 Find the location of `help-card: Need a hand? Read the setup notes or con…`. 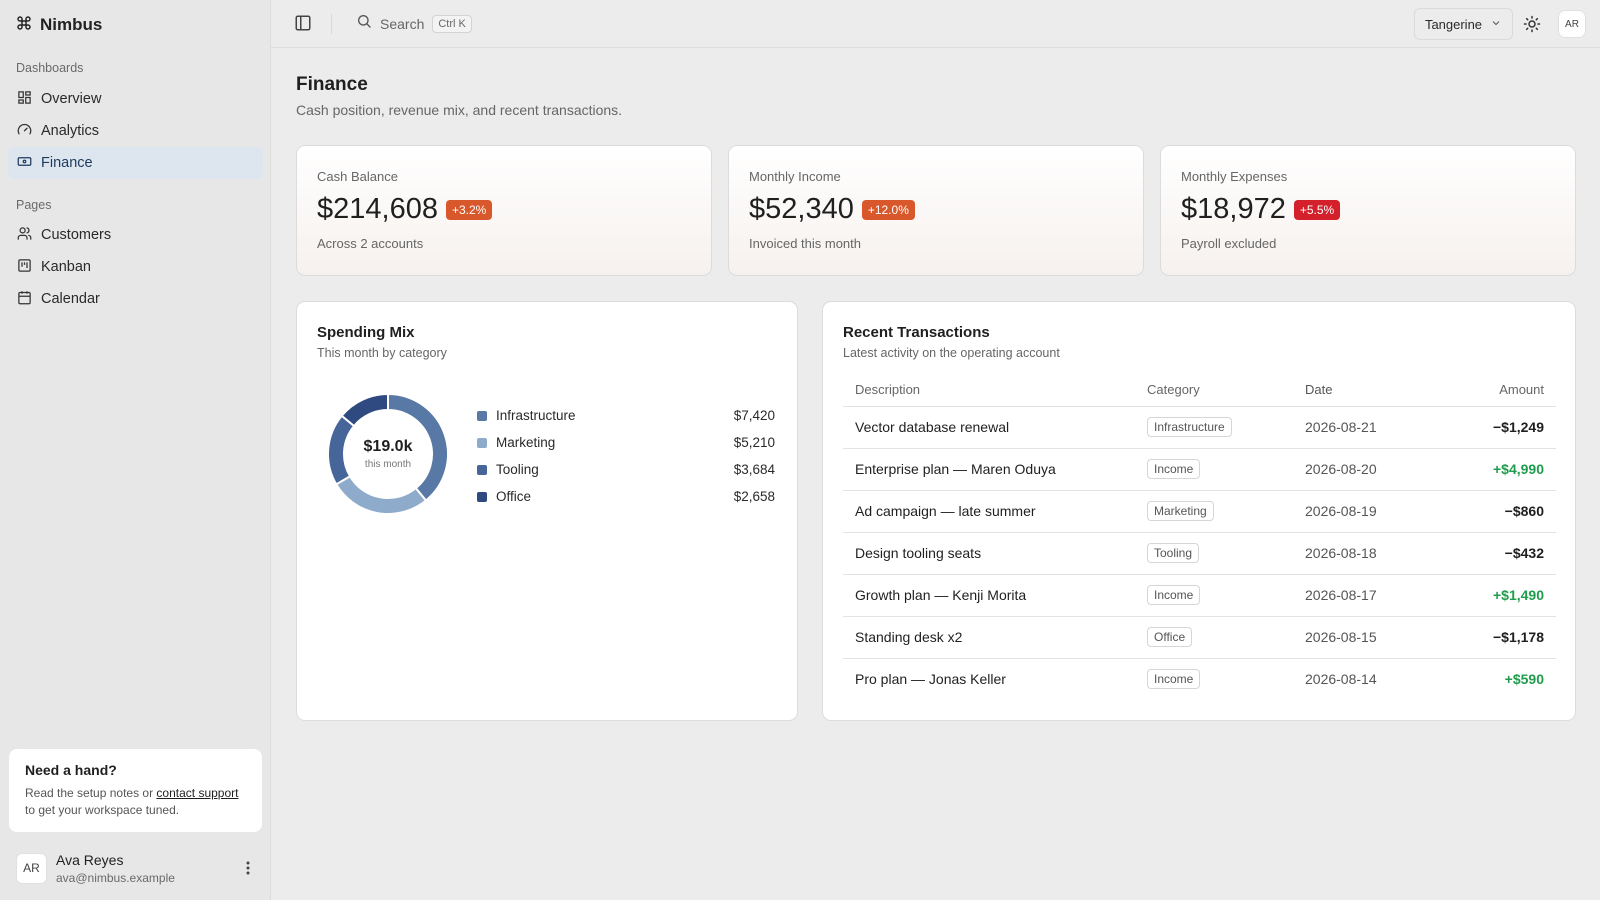

help-card: Need a hand? Read the setup notes or con… is located at coordinates (135, 790).